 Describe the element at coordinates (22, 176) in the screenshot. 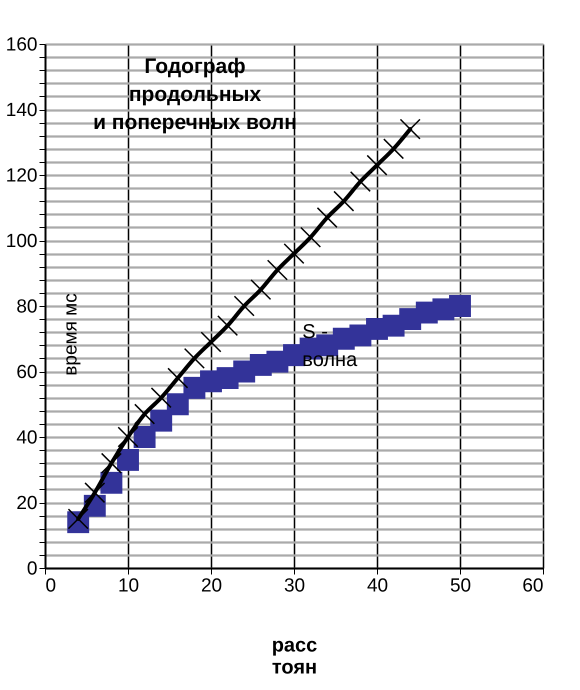

I see `y-tick-label: 120` at that location.